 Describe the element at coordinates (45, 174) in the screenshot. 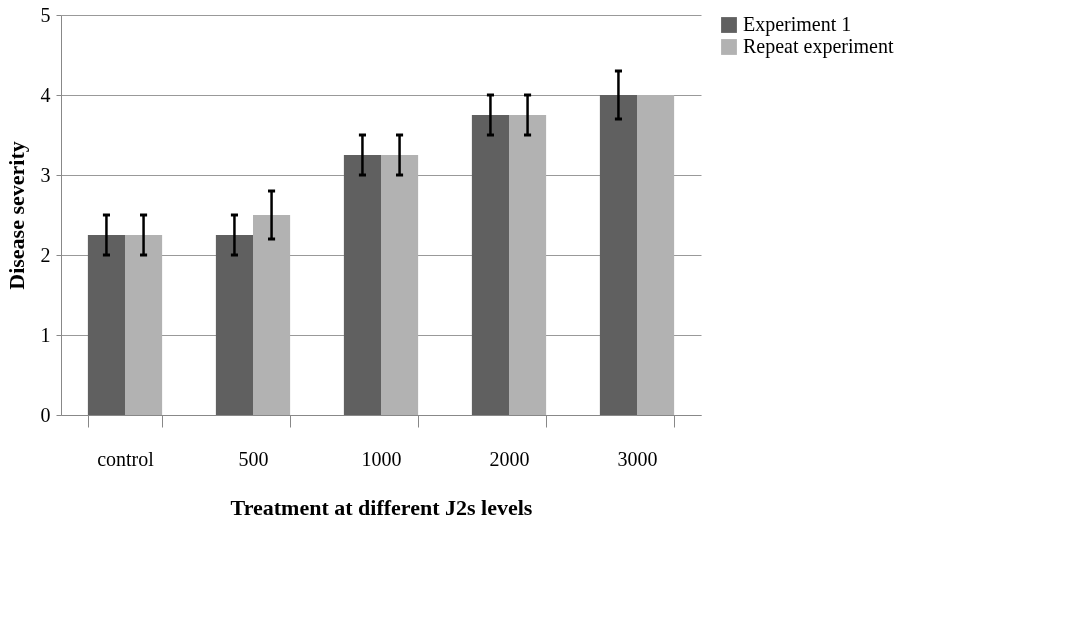

I see `y-tick-label: 3` at that location.